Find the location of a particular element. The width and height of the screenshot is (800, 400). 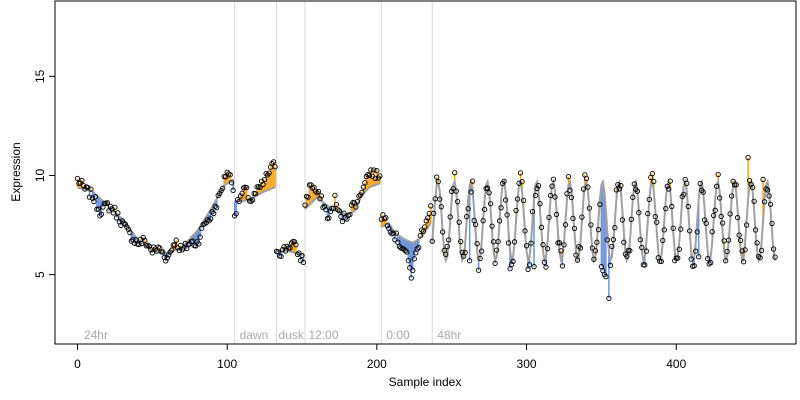

y-axis: 5 10 15 is located at coordinates (44, 173).